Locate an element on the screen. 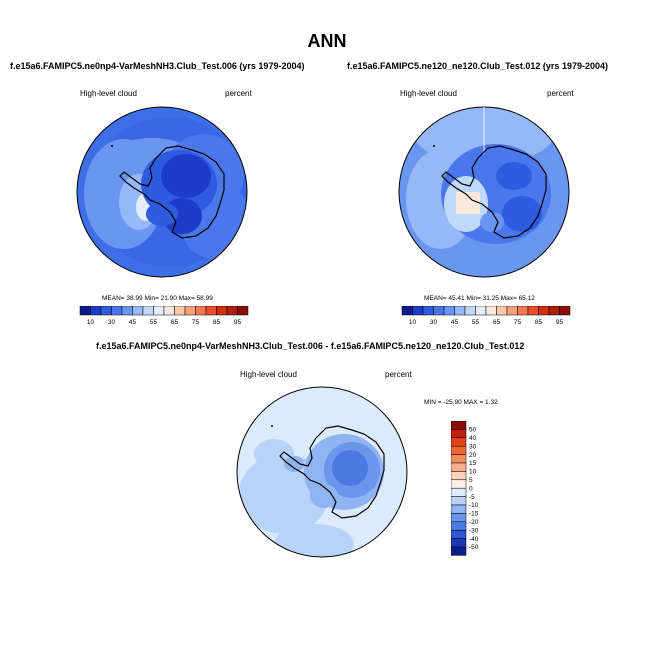 The height and width of the screenshot is (655, 654). colorbar-label: 0 is located at coordinates (471, 488).